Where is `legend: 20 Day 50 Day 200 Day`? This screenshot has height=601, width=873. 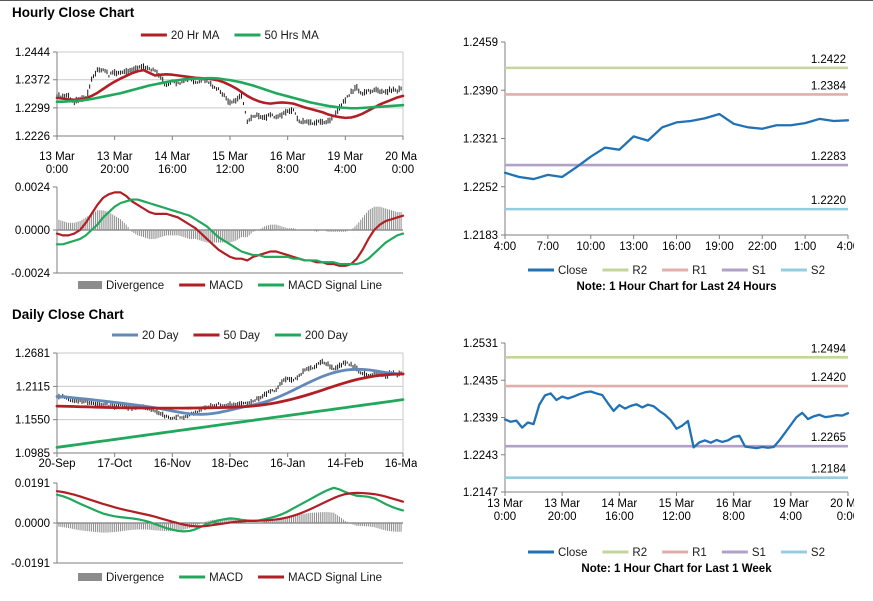
legend: 20 Day 50 Day 200 Day is located at coordinates (230, 336).